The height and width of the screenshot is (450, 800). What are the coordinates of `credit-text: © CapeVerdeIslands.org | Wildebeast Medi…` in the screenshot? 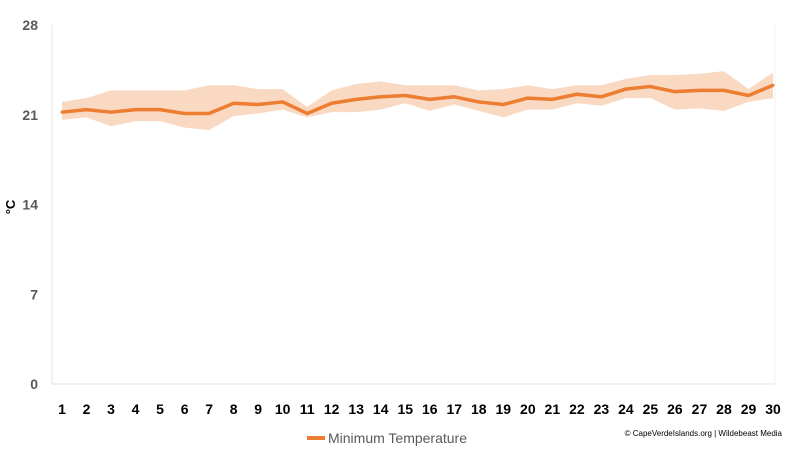 It's located at (704, 433).